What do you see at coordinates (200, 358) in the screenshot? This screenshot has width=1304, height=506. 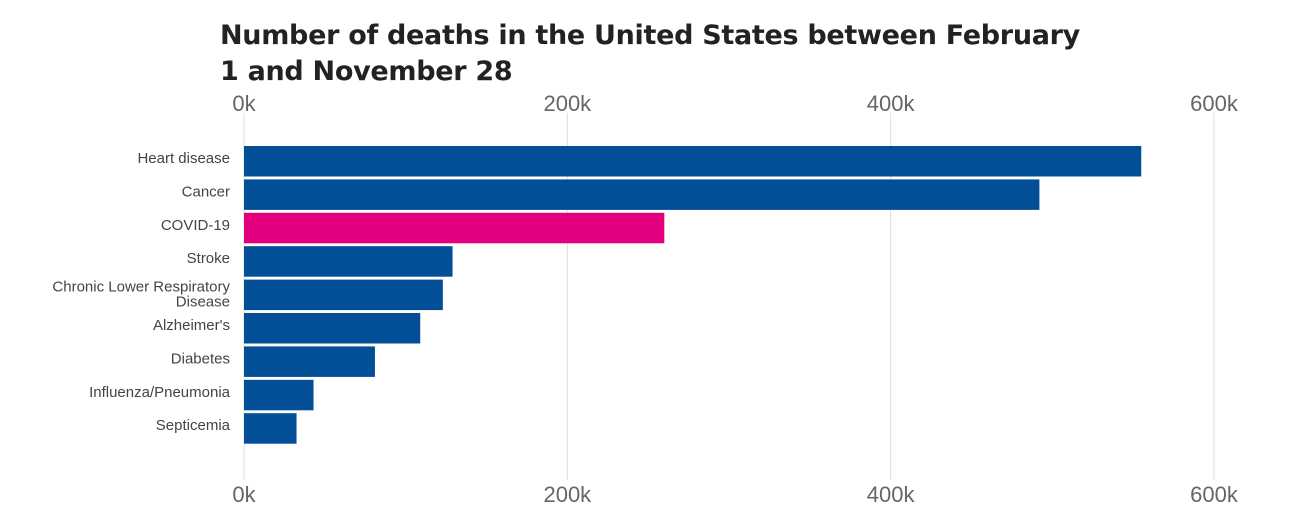 I see `category-label-diabetes: Diabetes` at bounding box center [200, 358].